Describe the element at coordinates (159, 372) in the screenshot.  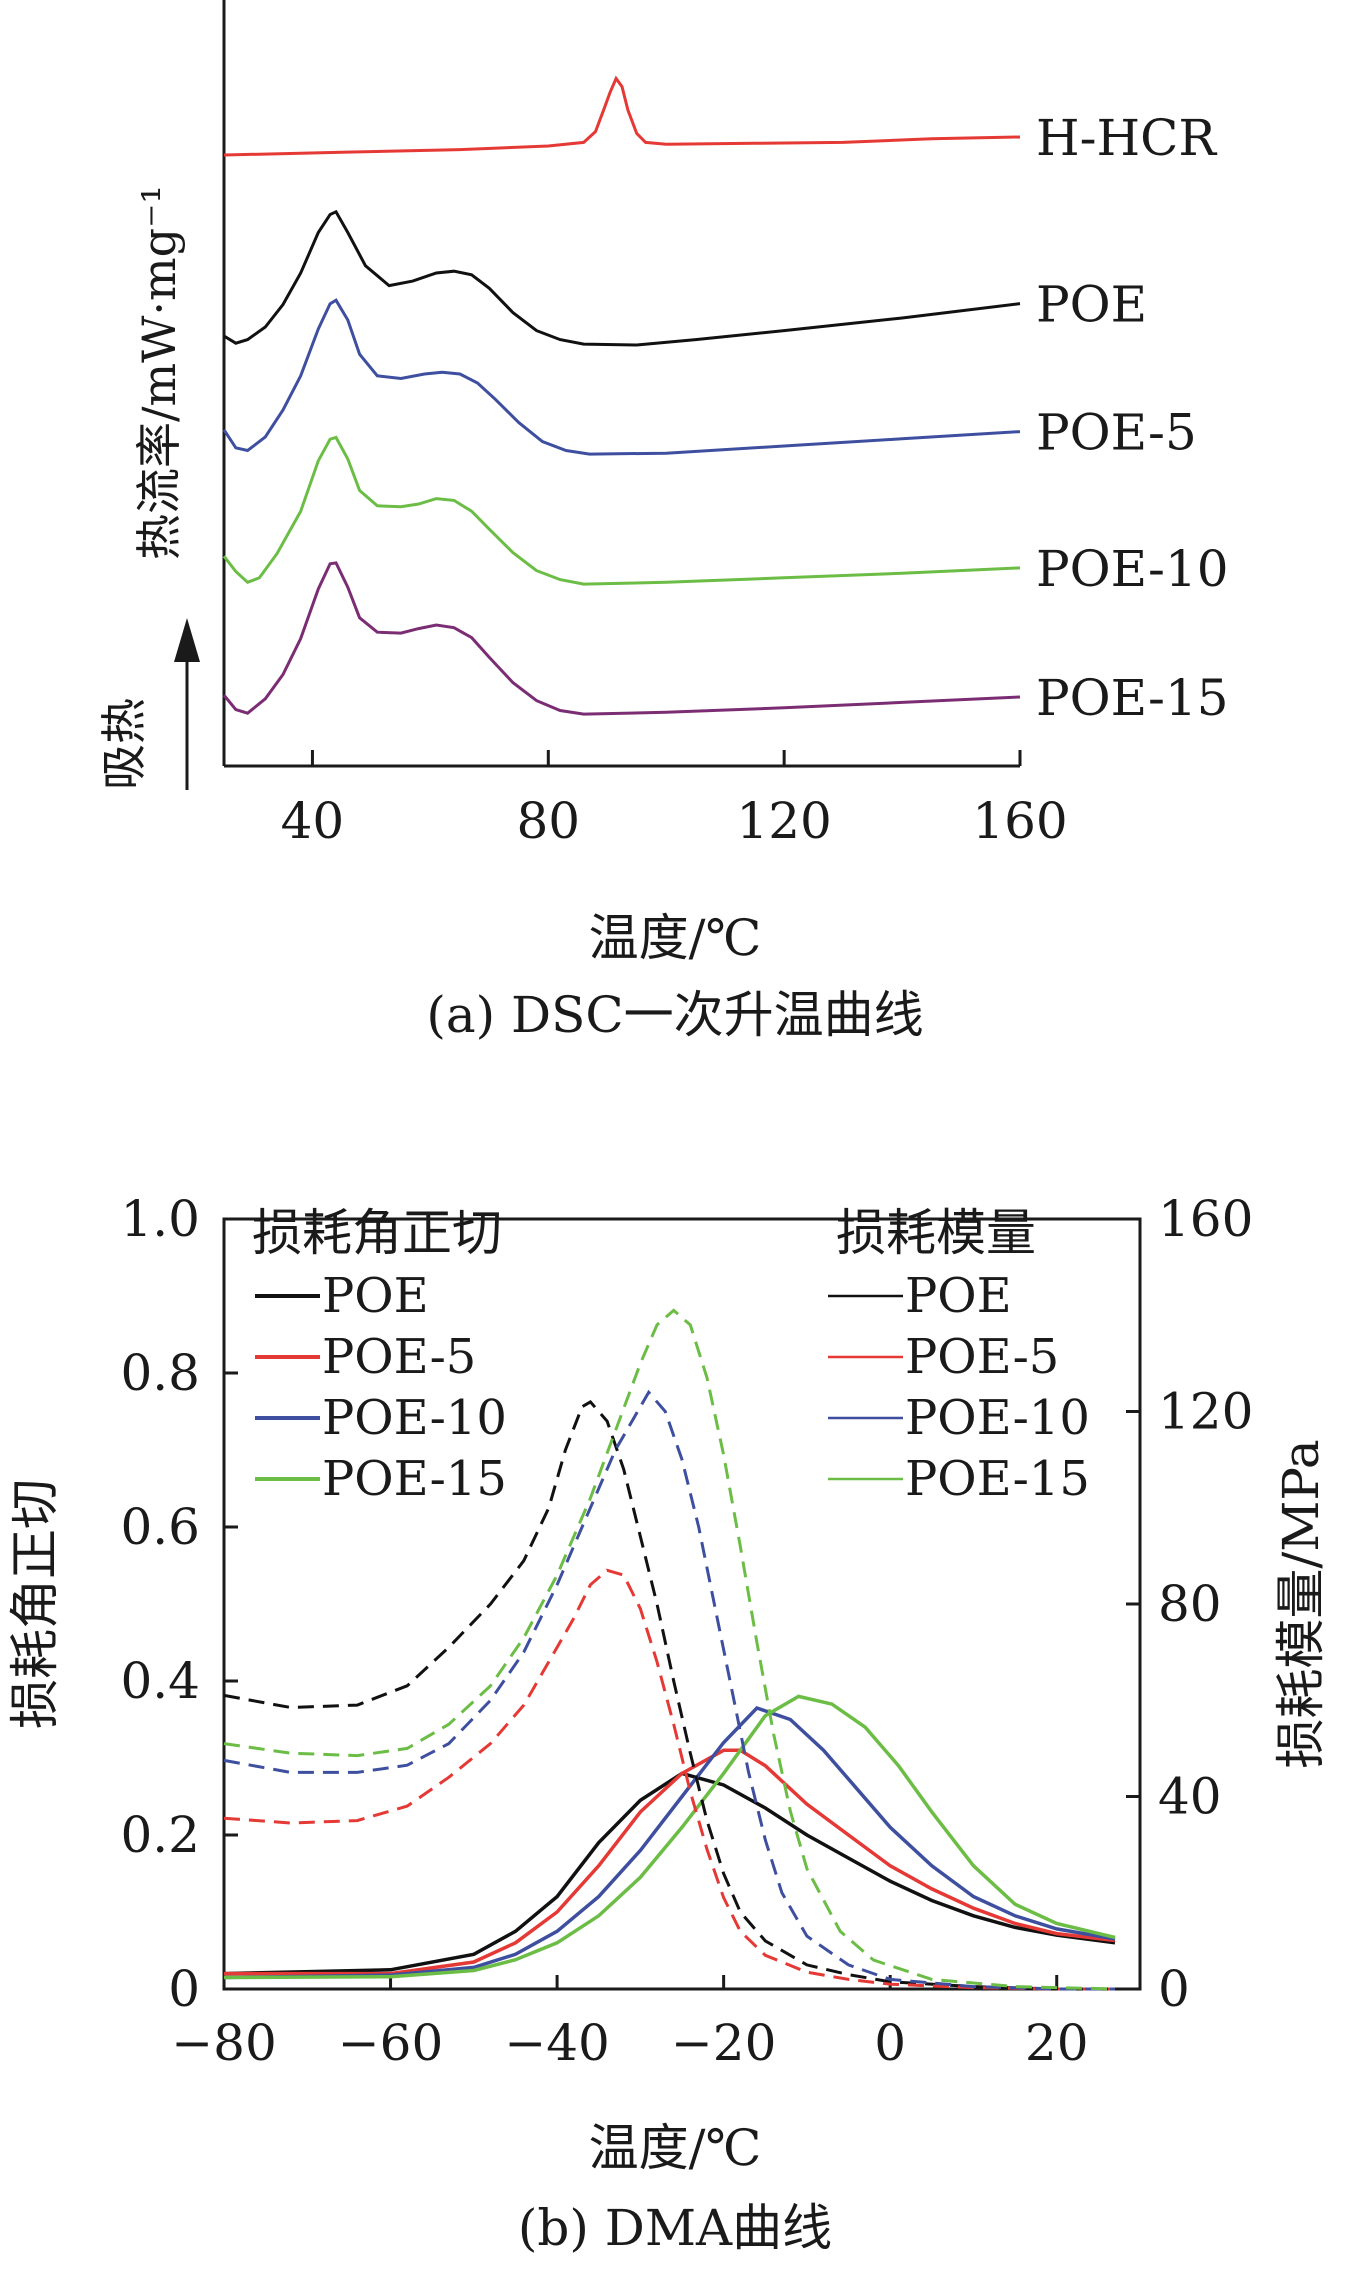
I see `dsc-y-axis-label: 热流率/mW·mg⁻¹` at that location.